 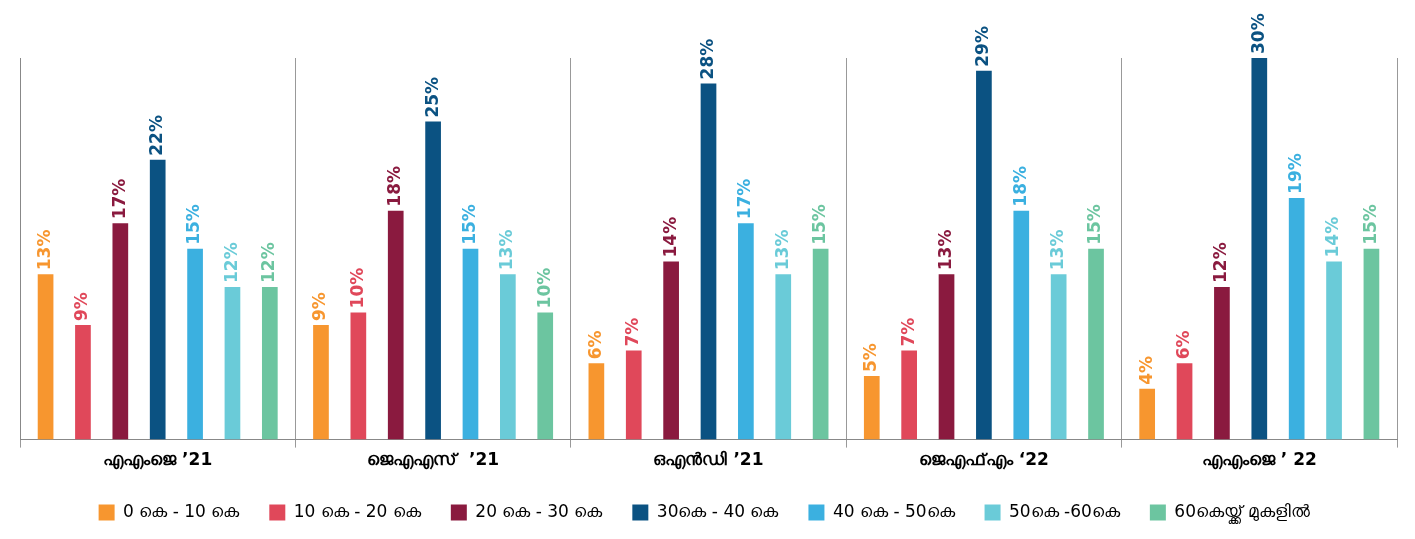 I want to click on legend-label: 30കെ - 40 കെ, so click(x=718, y=510).